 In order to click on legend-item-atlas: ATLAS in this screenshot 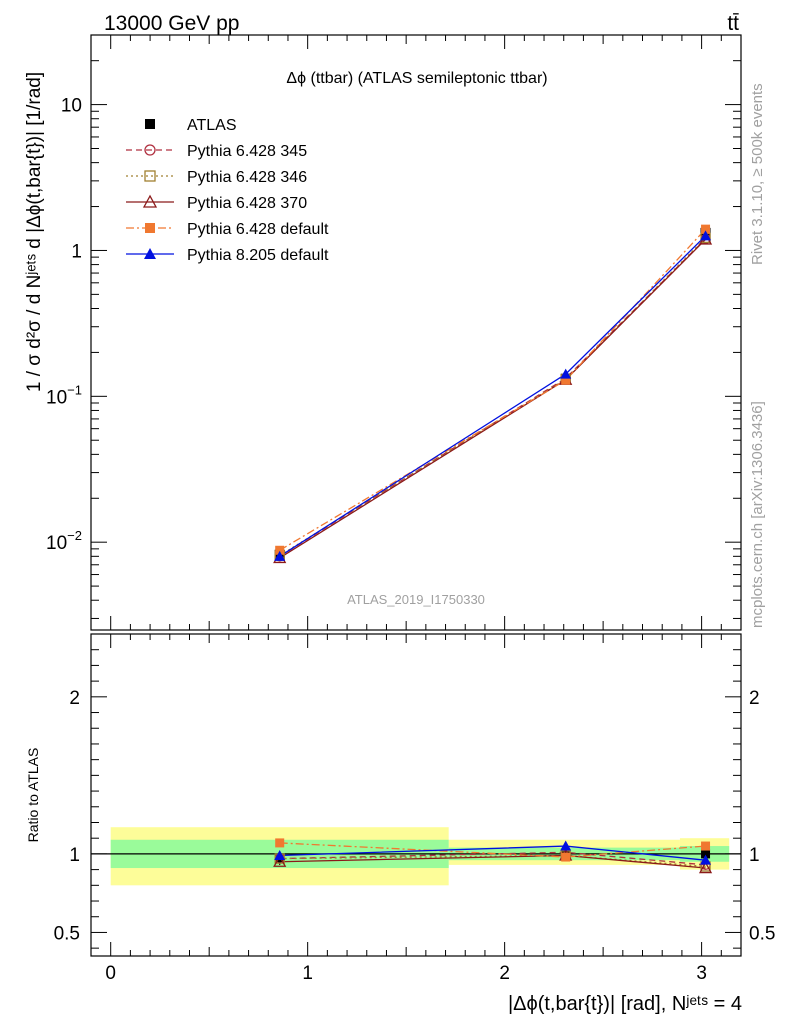, I will do `click(191, 125)`.